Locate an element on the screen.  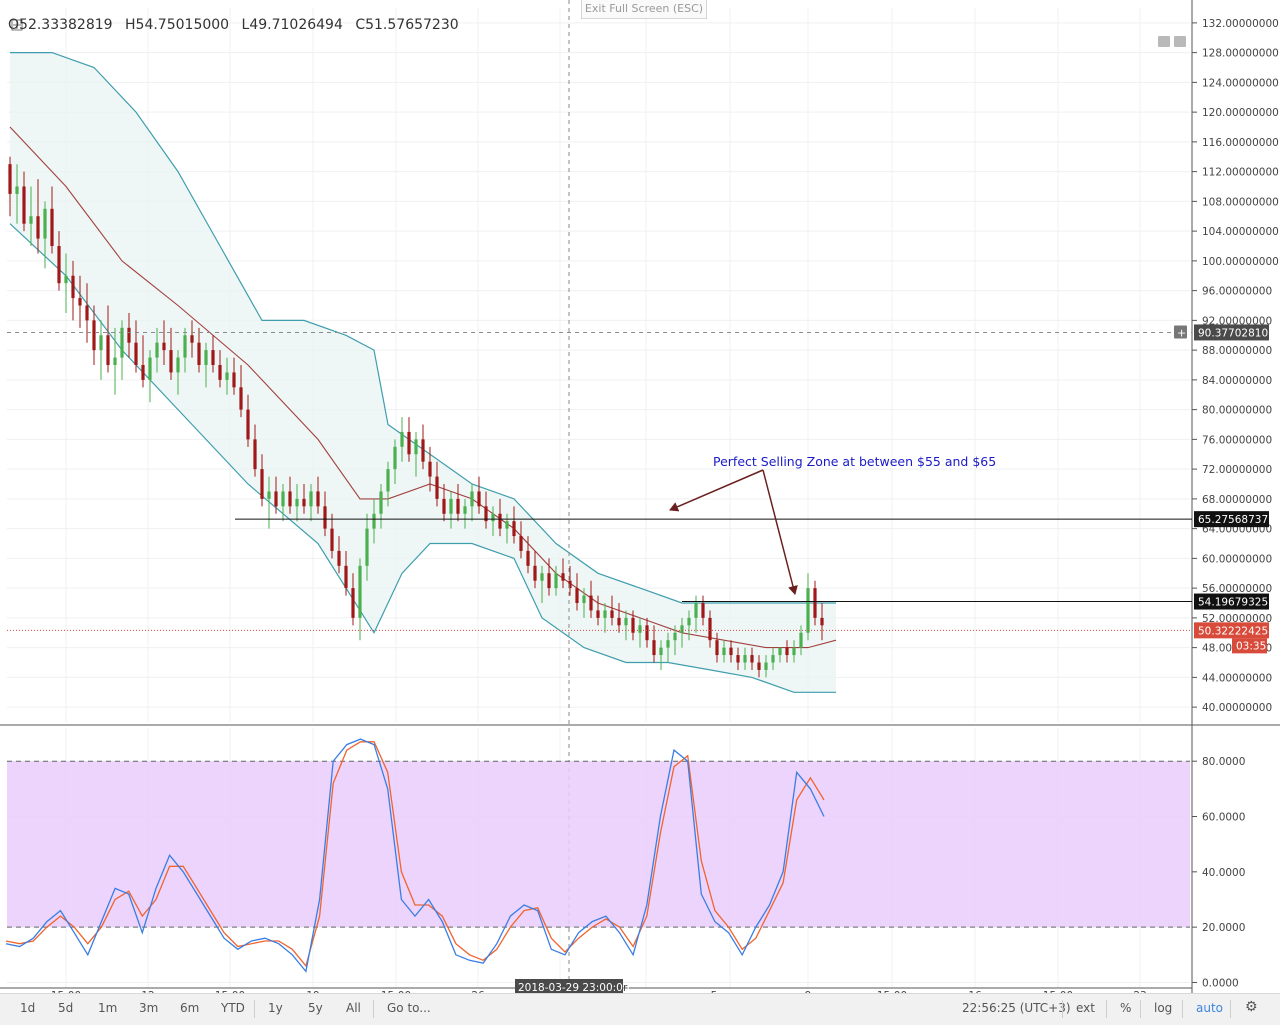
log-toggle: log is located at coordinates (1163, 1008).